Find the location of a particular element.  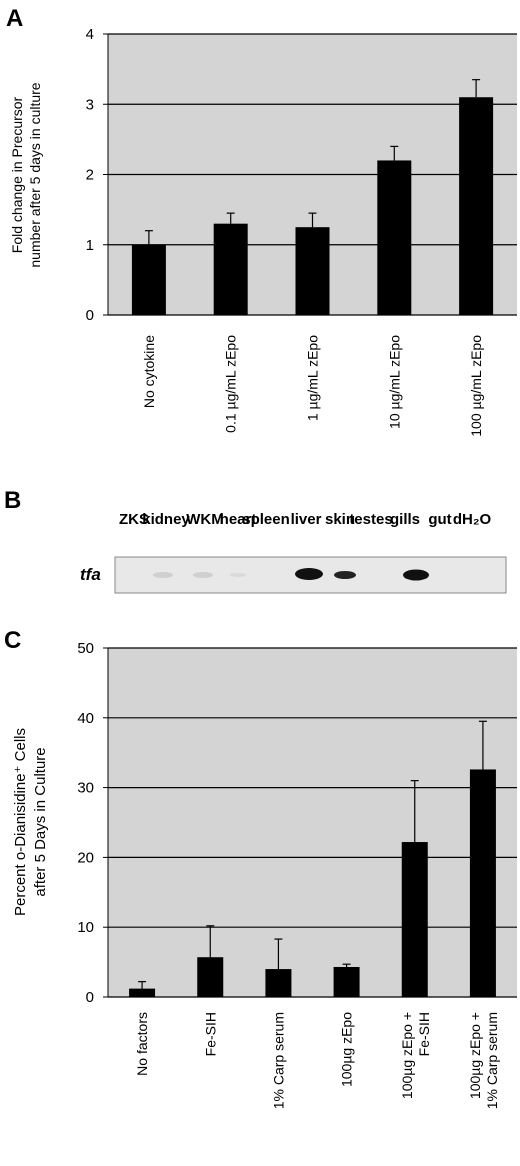

x-tick-label: 1% Carp serum is located at coordinates (278, 1060).